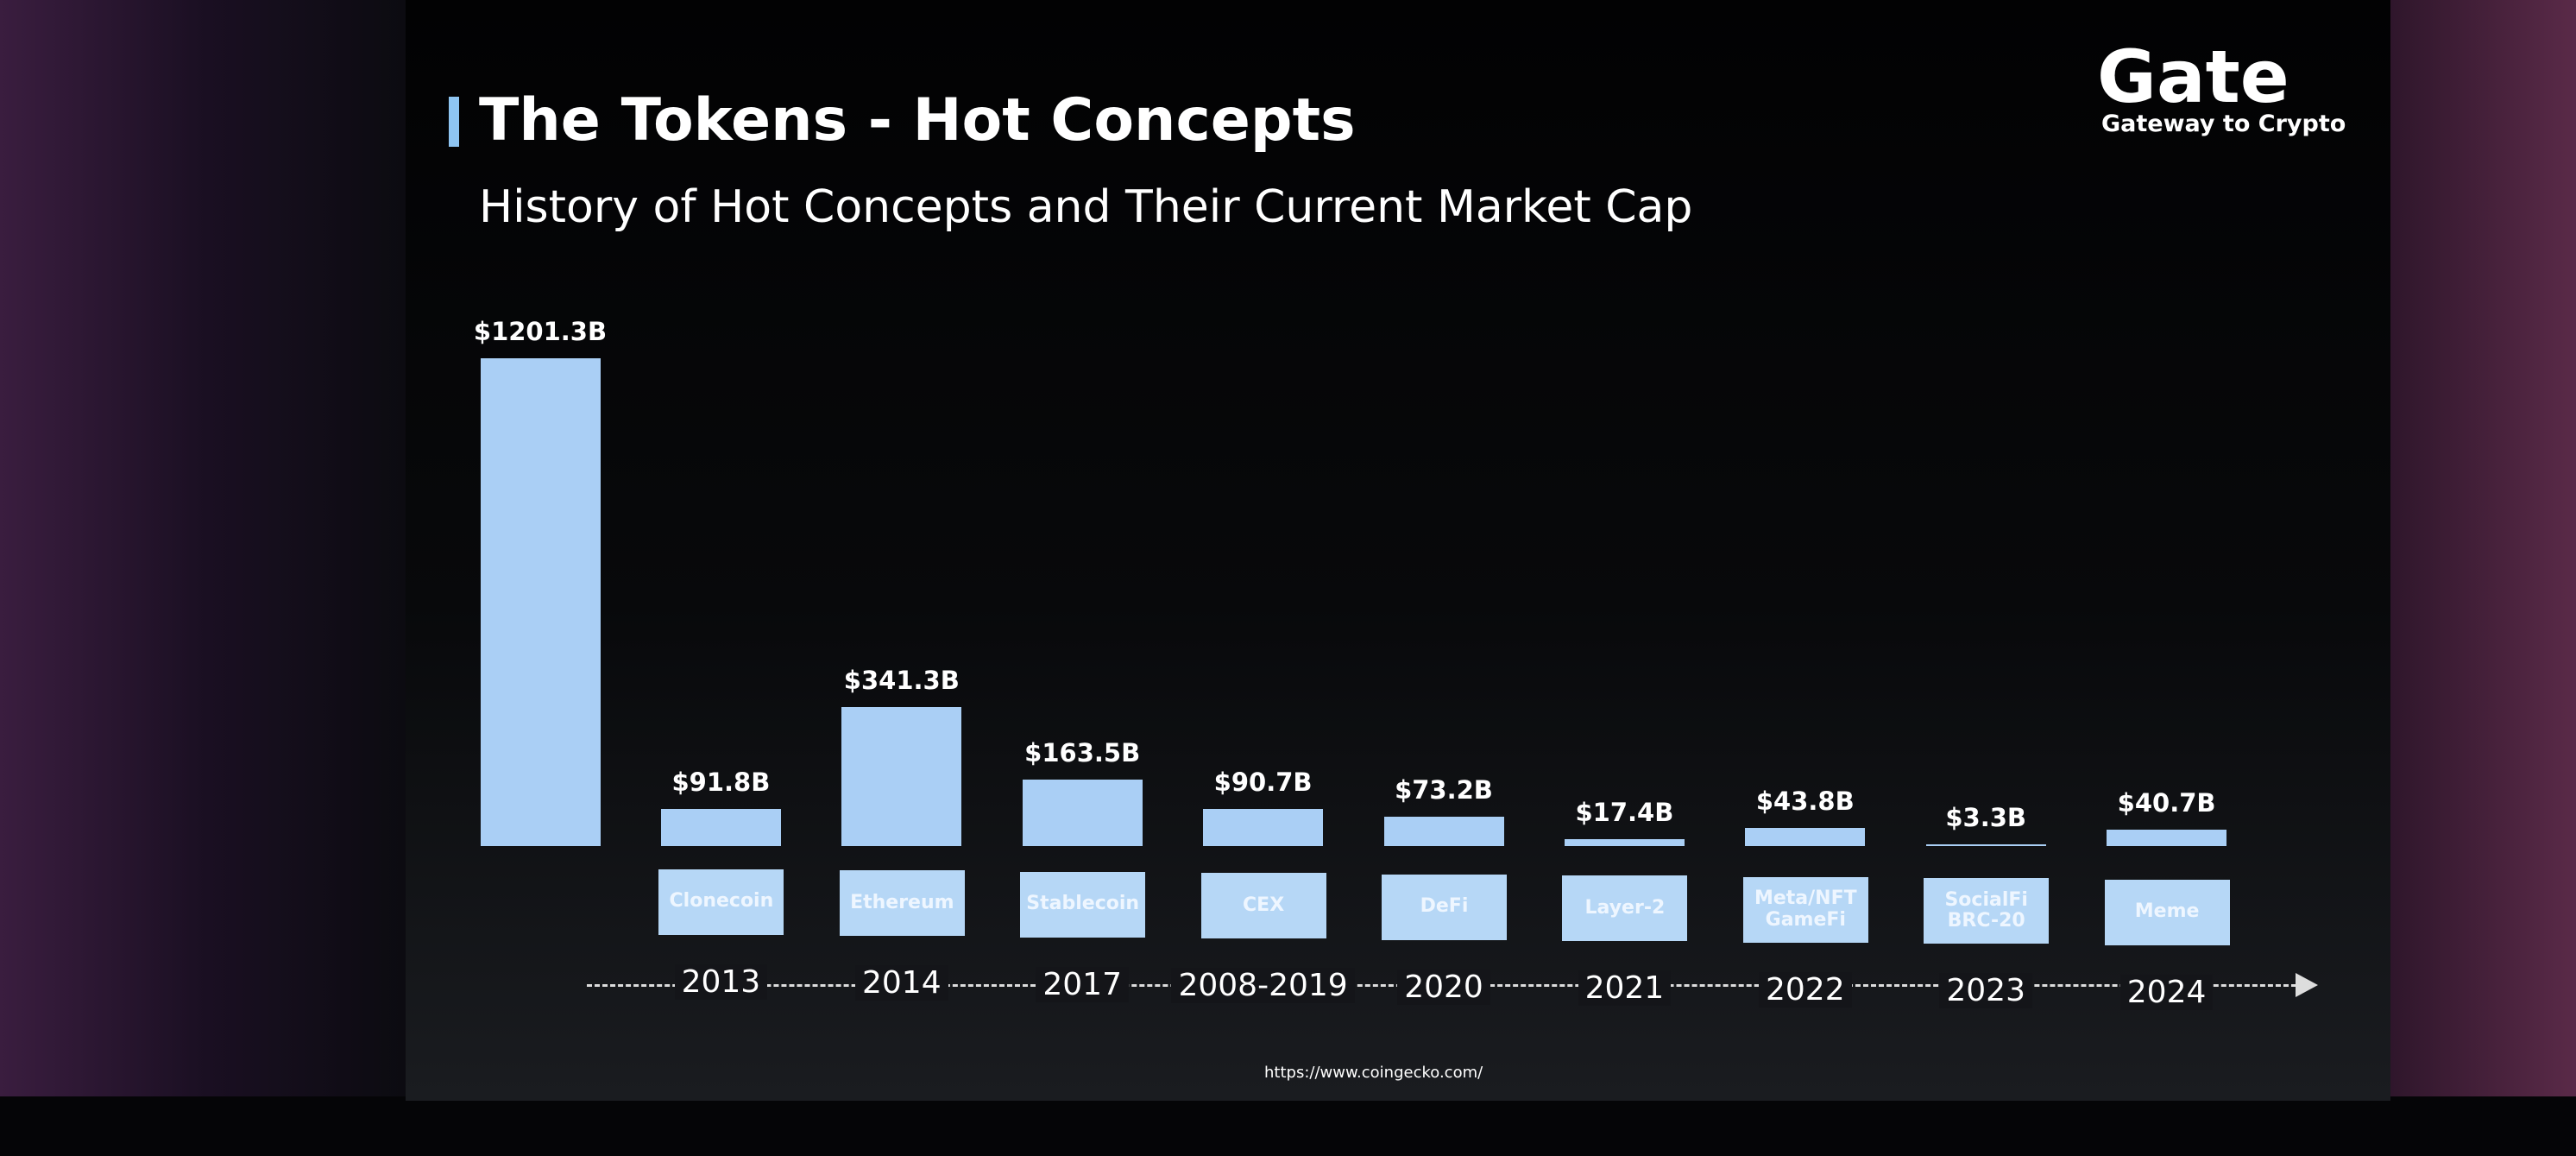 The width and height of the screenshot is (2576, 1156). Describe the element at coordinates (2307, 985) in the screenshot. I see `timeline-arrow` at that location.